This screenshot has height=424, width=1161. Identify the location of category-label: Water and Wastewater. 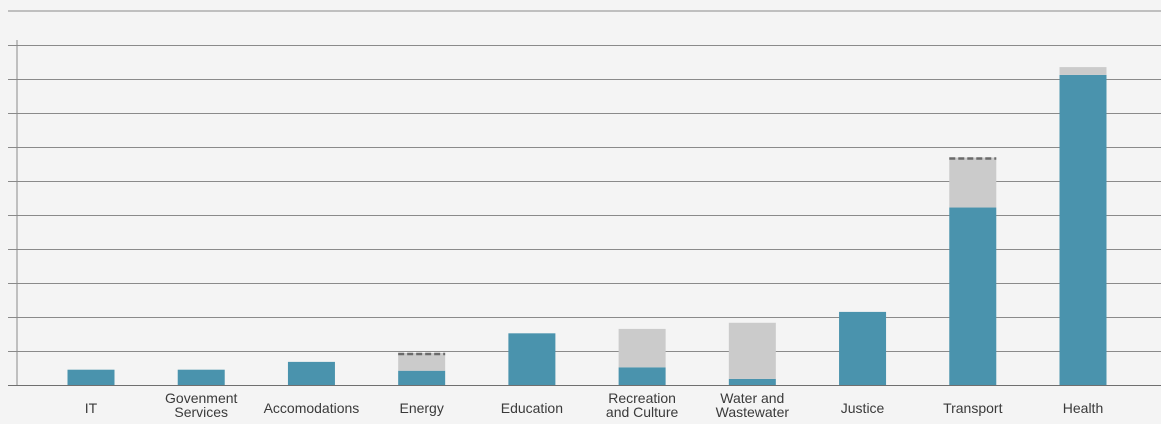
(753, 405).